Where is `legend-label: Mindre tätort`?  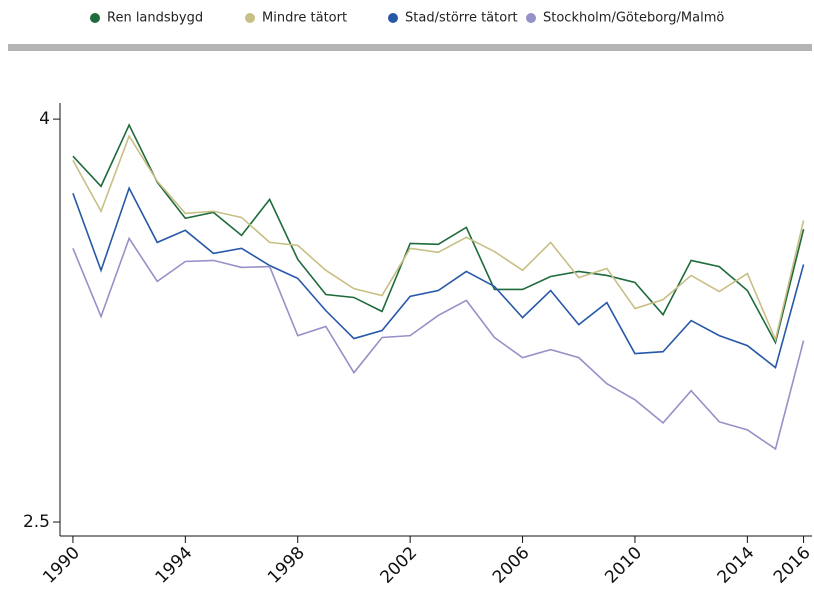 legend-label: Mindre tätort is located at coordinates (304, 18).